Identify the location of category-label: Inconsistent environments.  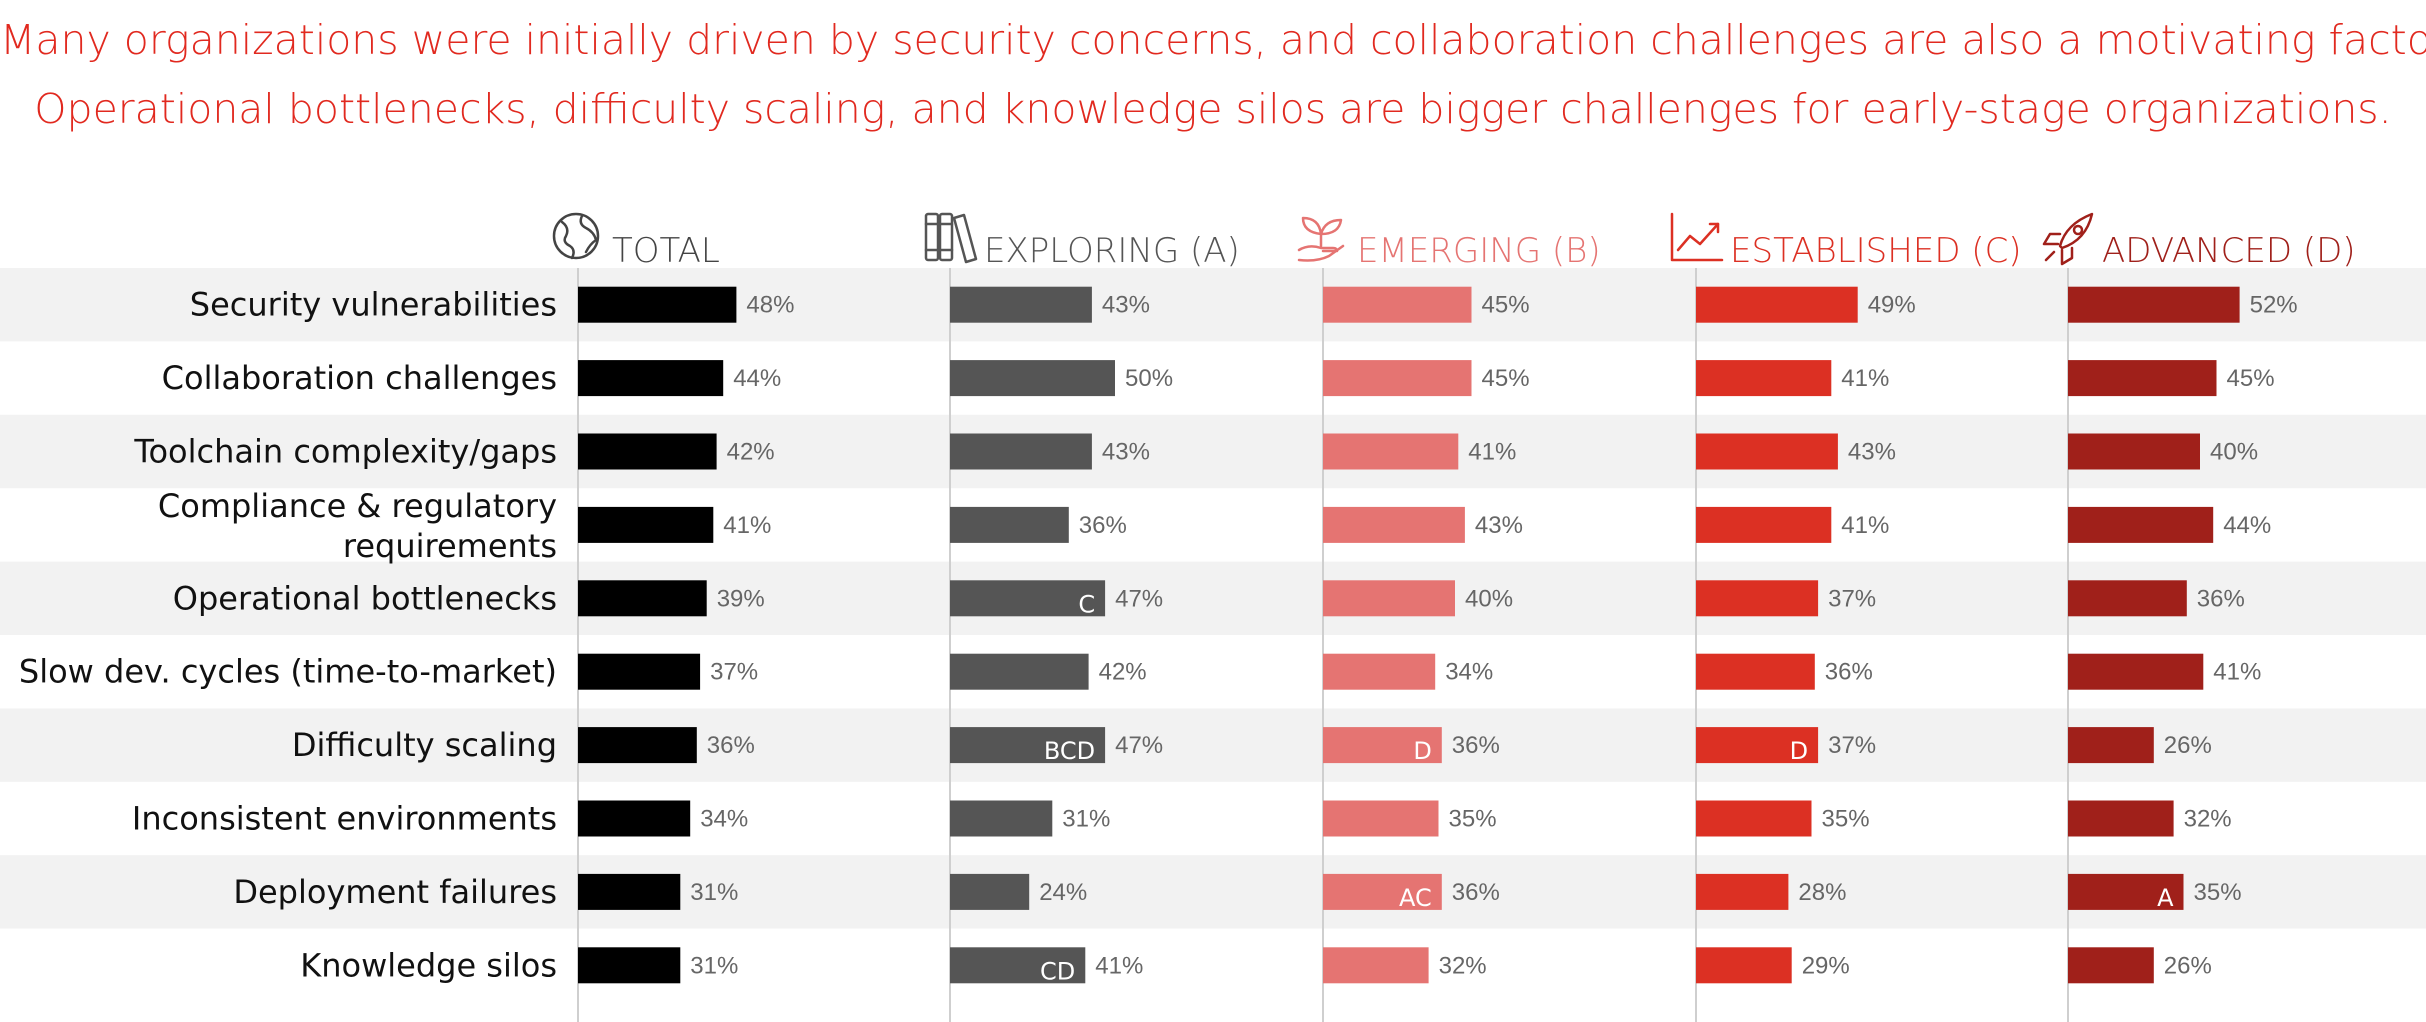
(344, 819).